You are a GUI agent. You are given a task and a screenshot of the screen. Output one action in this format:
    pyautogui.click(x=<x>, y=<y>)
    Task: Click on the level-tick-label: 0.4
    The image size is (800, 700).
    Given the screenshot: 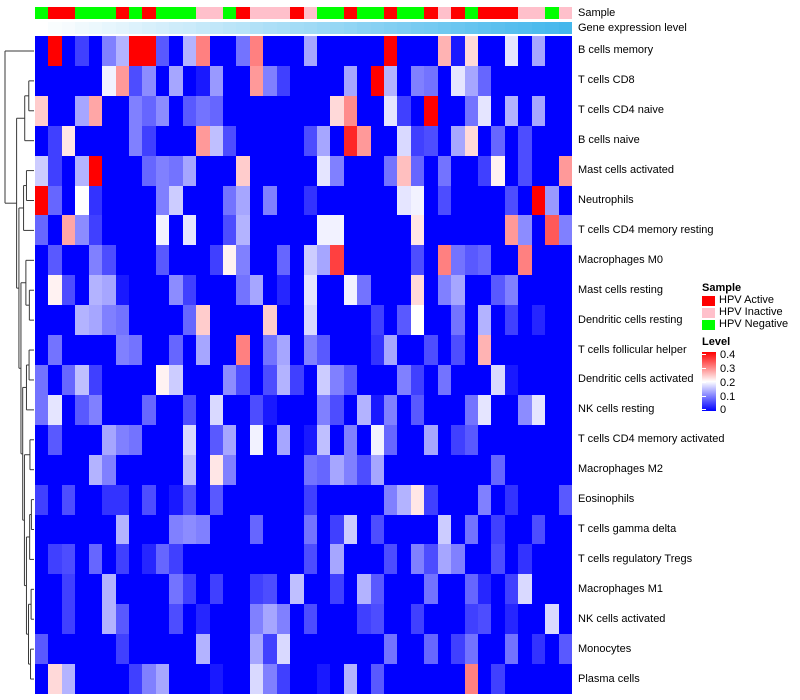 What is the action you would take?
    pyautogui.click(x=728, y=355)
    